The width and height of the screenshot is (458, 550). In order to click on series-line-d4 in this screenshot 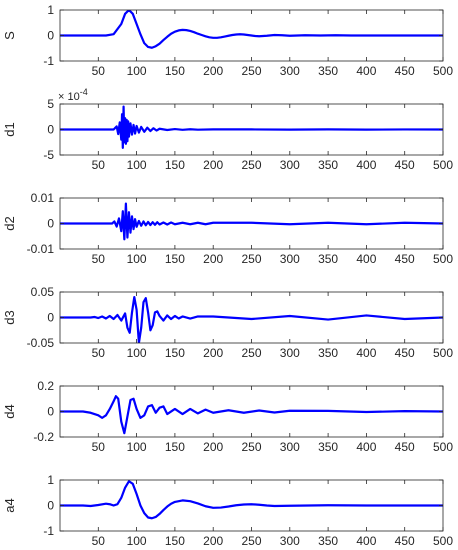, I will do `click(251, 415)`.